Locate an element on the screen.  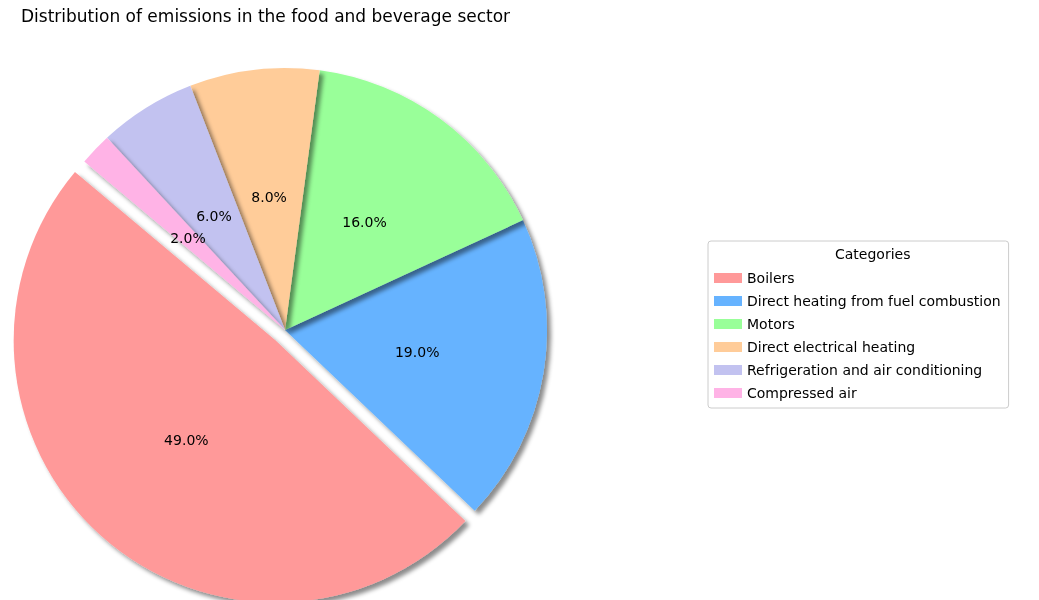
chart-title: Distribution of emissions in the food and beverage sector is located at coordinates (266, 15).